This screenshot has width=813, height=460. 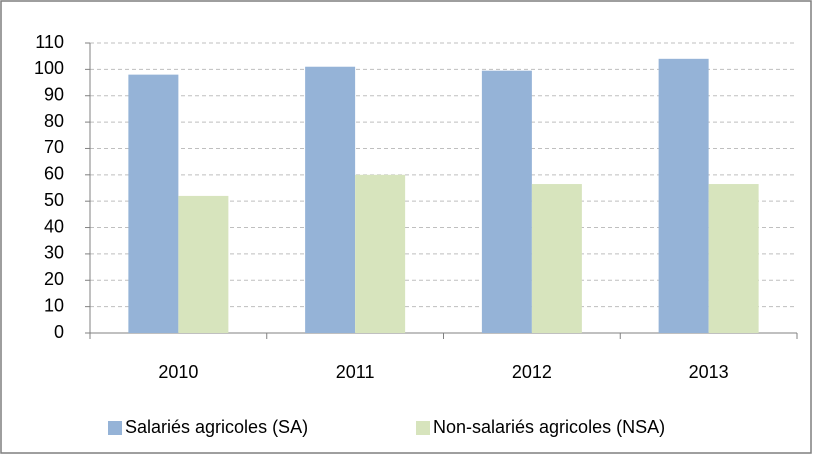 What do you see at coordinates (709, 372) in the screenshot?
I see `x-tick-label: 2013` at bounding box center [709, 372].